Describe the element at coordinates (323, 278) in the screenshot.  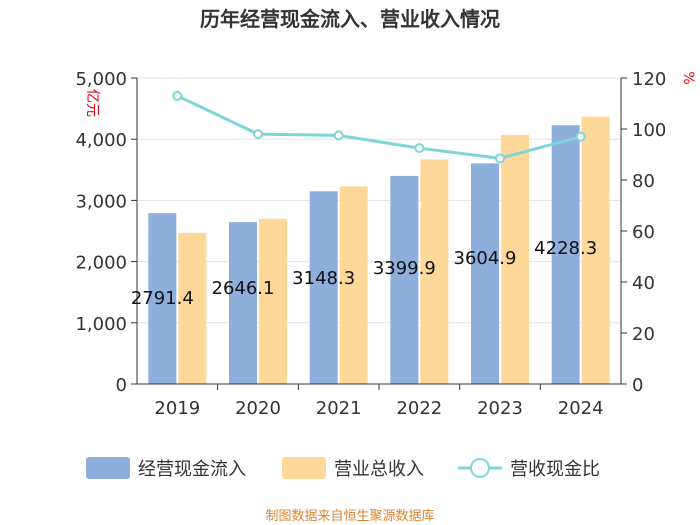
I see `data-label-cash-inflow: 3148.3` at that location.